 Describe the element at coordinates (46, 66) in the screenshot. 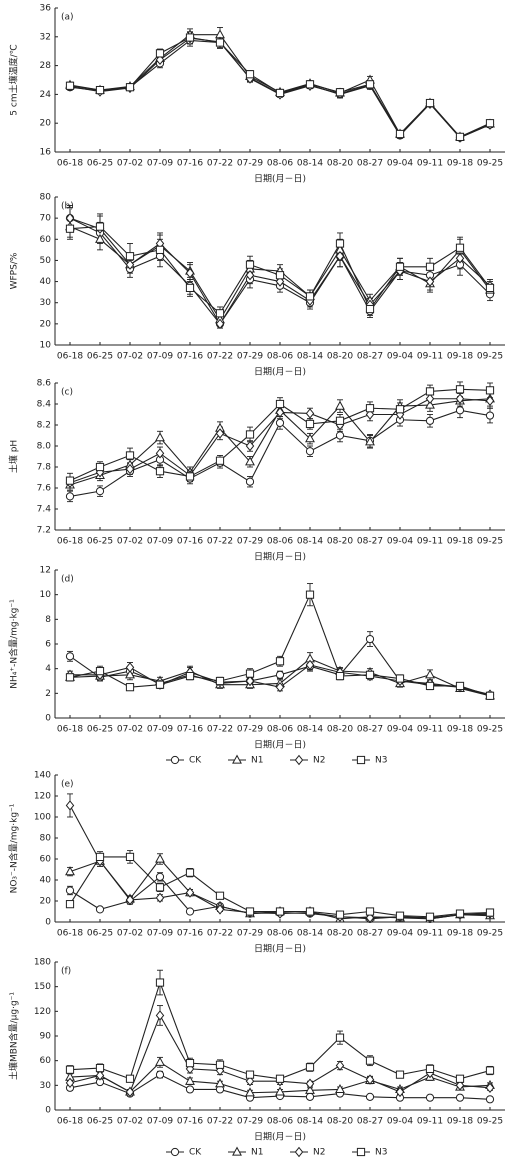

I see `y-tick-label: 28` at that location.